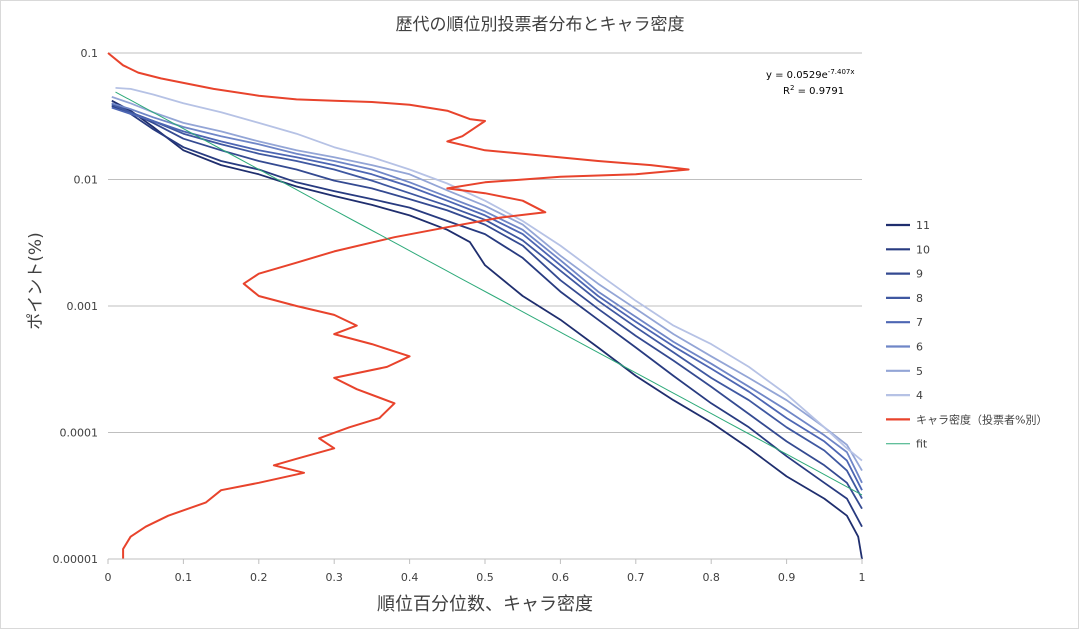 This screenshot has width=1079, height=632. I want to click on x-tick-label: 0.6, so click(561, 577).